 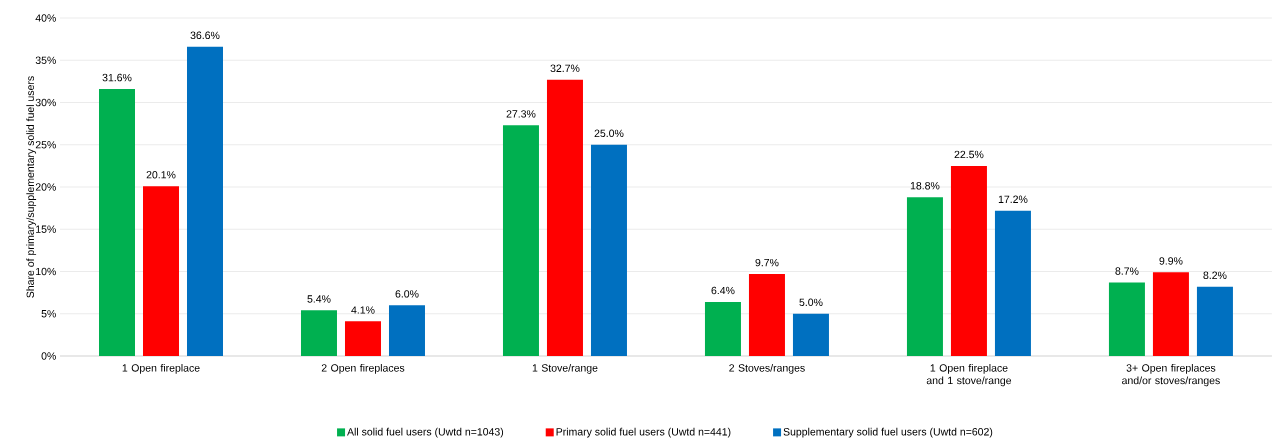 What do you see at coordinates (888, 432) in the screenshot?
I see `legend-label: Supplementary solid fuel users (Uwtd n=602)` at bounding box center [888, 432].